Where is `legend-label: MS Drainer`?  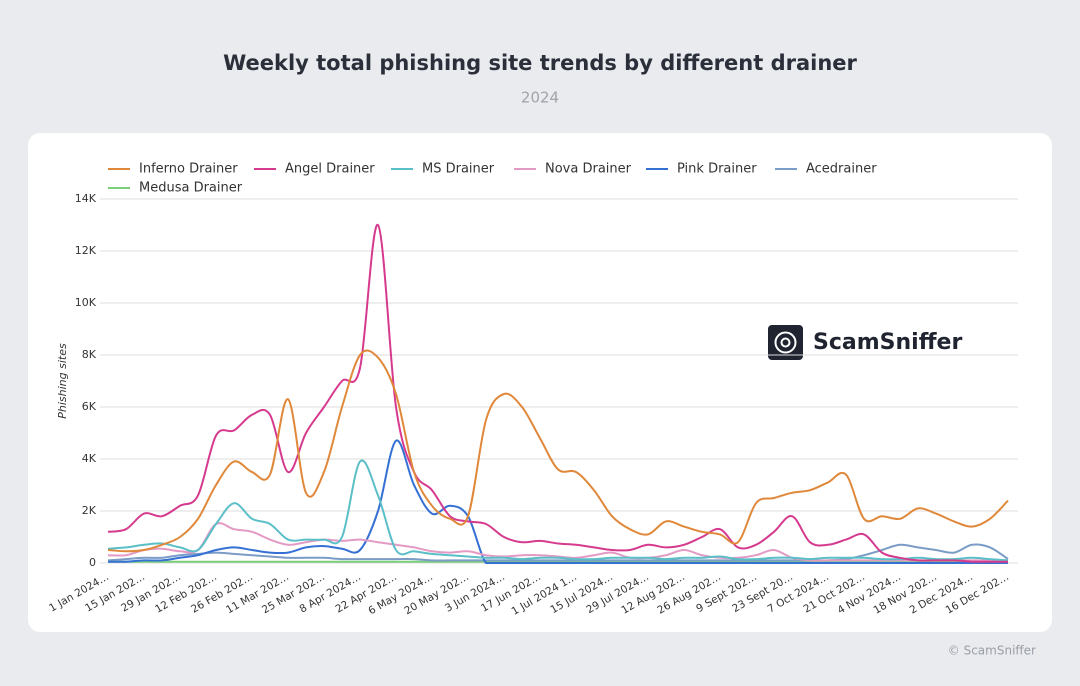 legend-label: MS Drainer is located at coordinates (458, 169).